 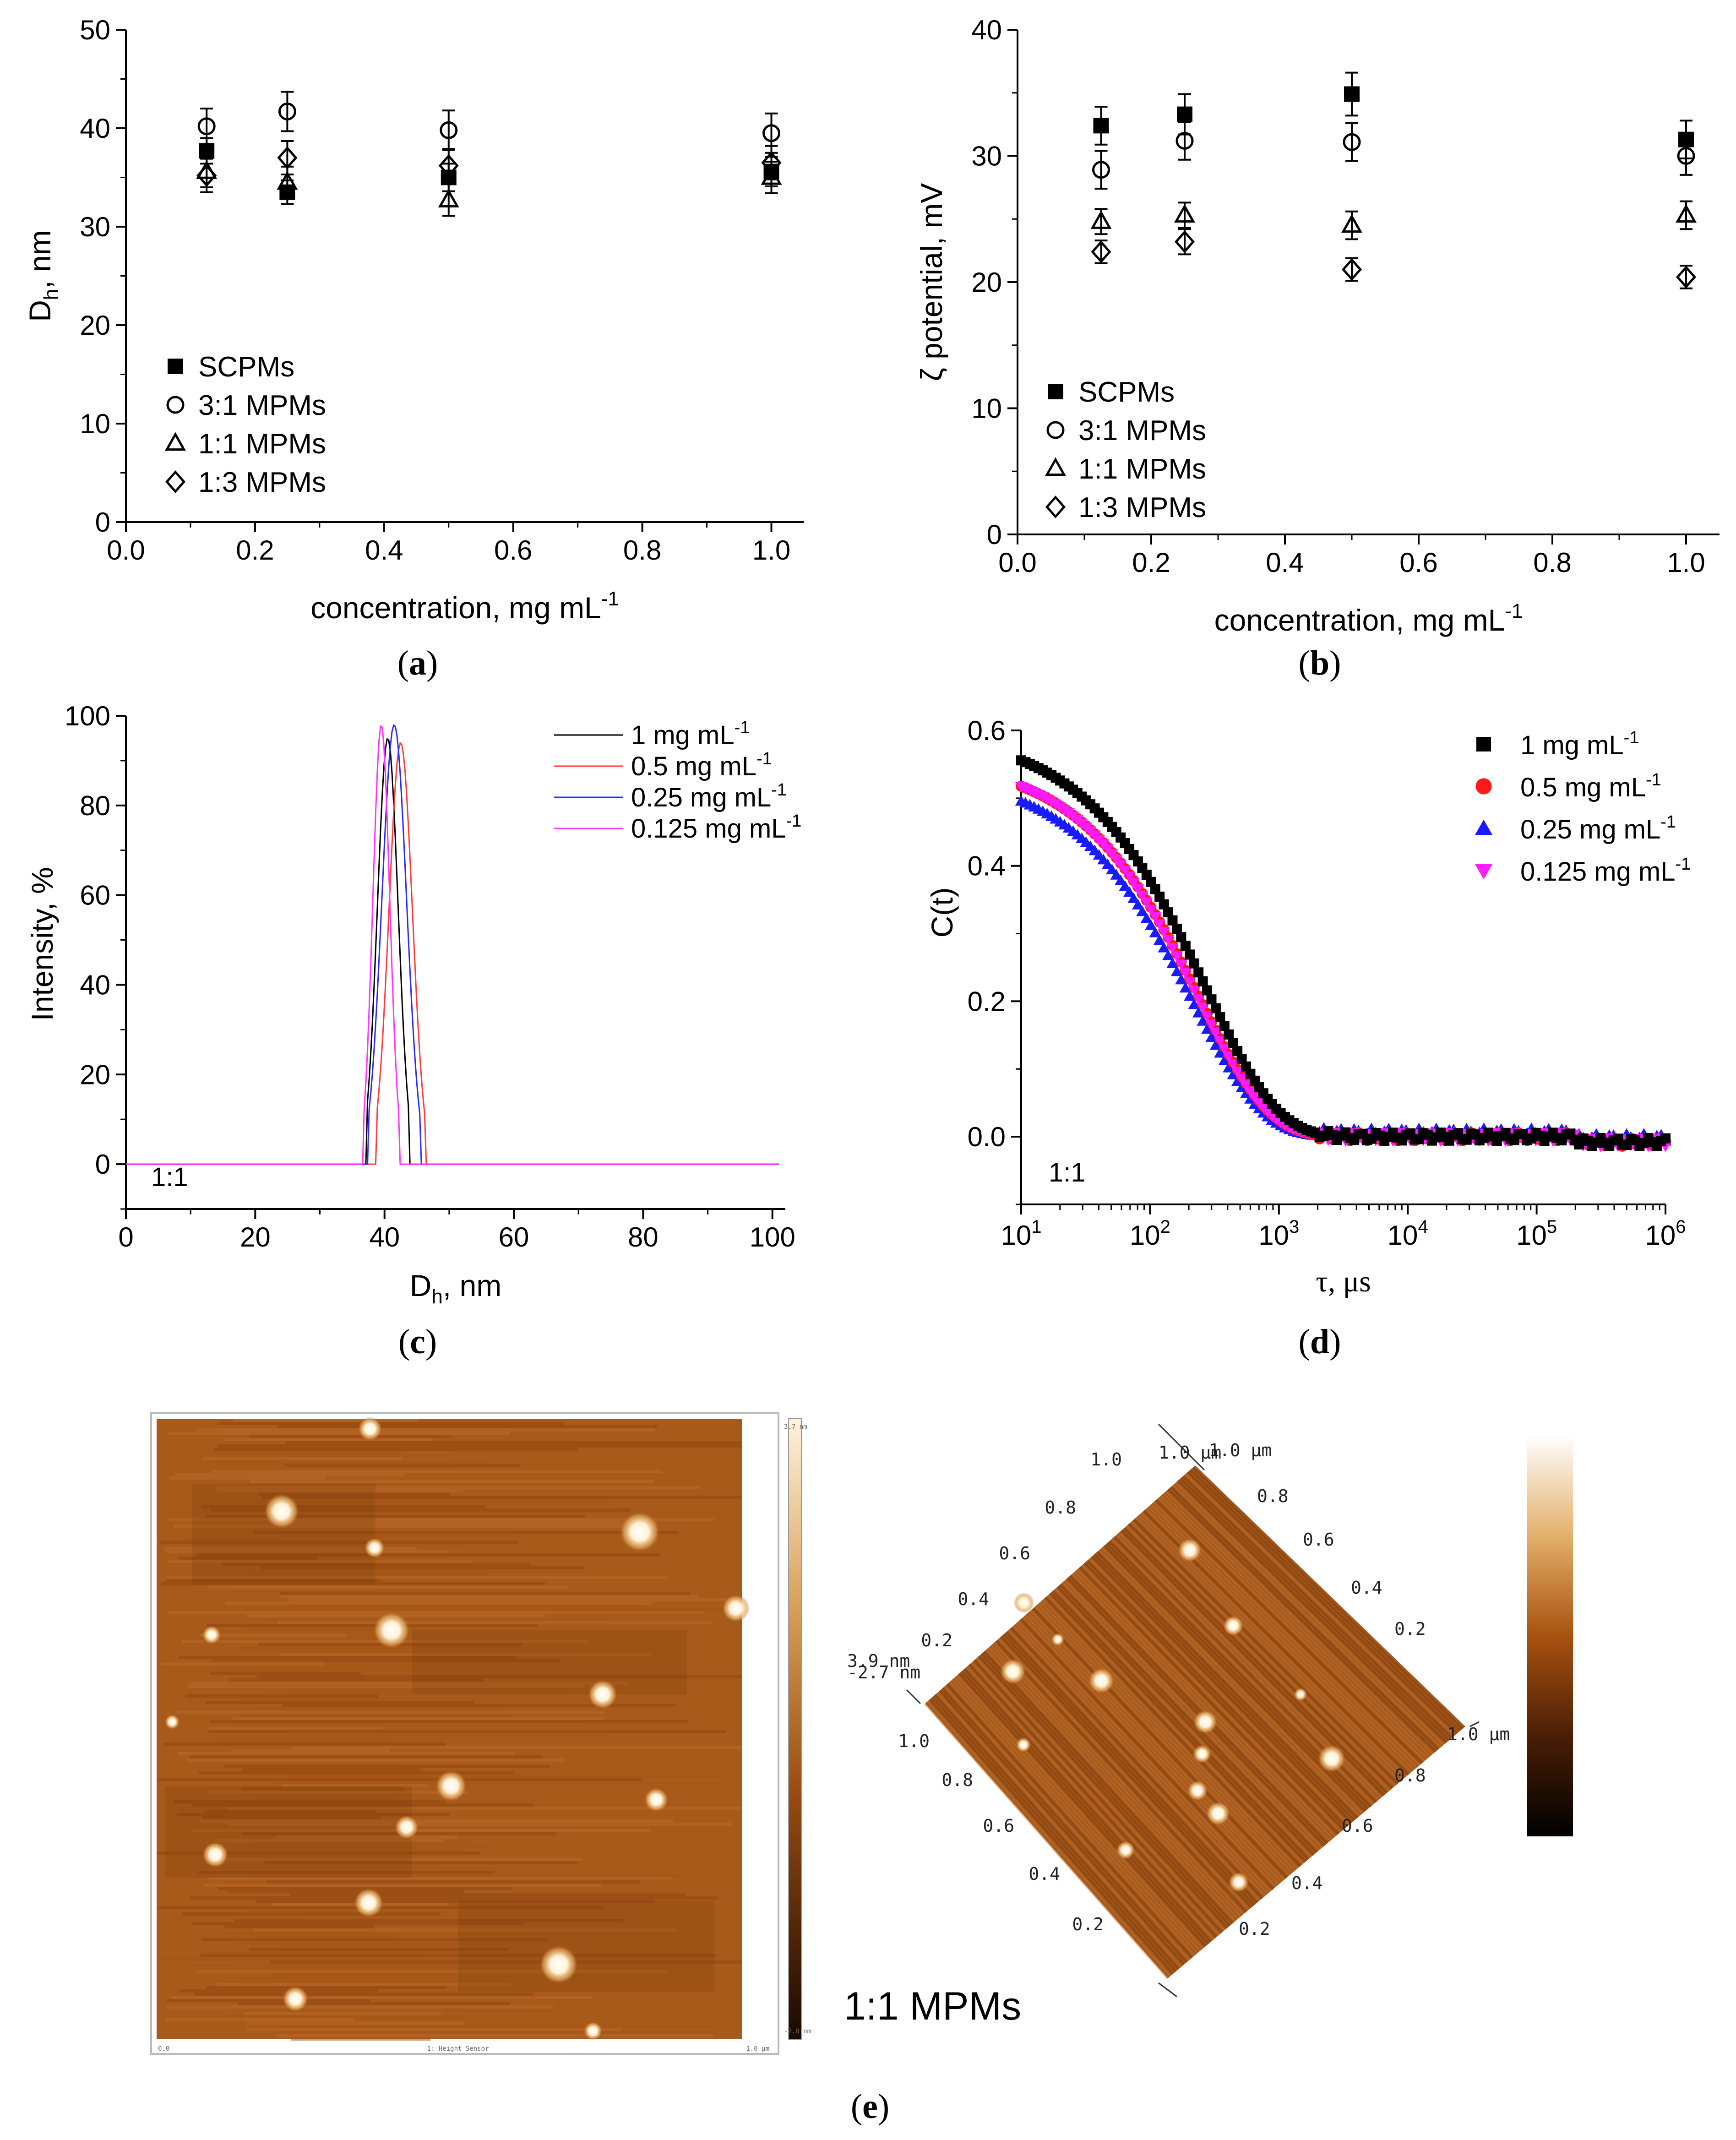 What do you see at coordinates (709, 796) in the screenshot?
I see `legend-label: 0.25 mg mL-1` at bounding box center [709, 796].